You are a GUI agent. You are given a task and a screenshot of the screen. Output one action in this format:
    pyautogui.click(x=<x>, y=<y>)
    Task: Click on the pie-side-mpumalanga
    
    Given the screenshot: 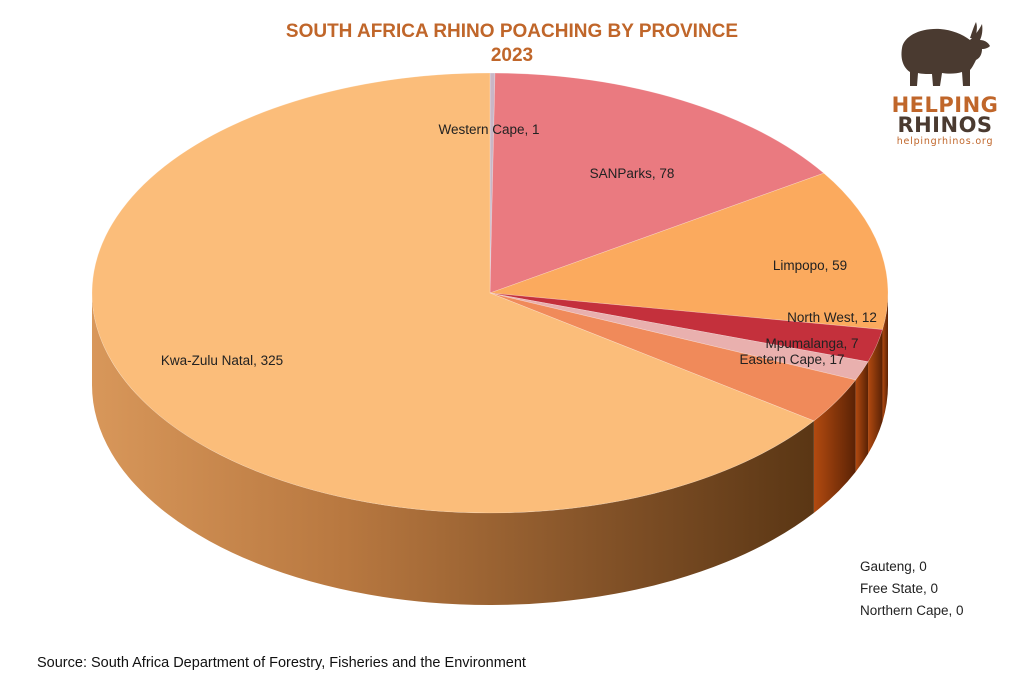 What is the action you would take?
    pyautogui.click(x=862, y=416)
    